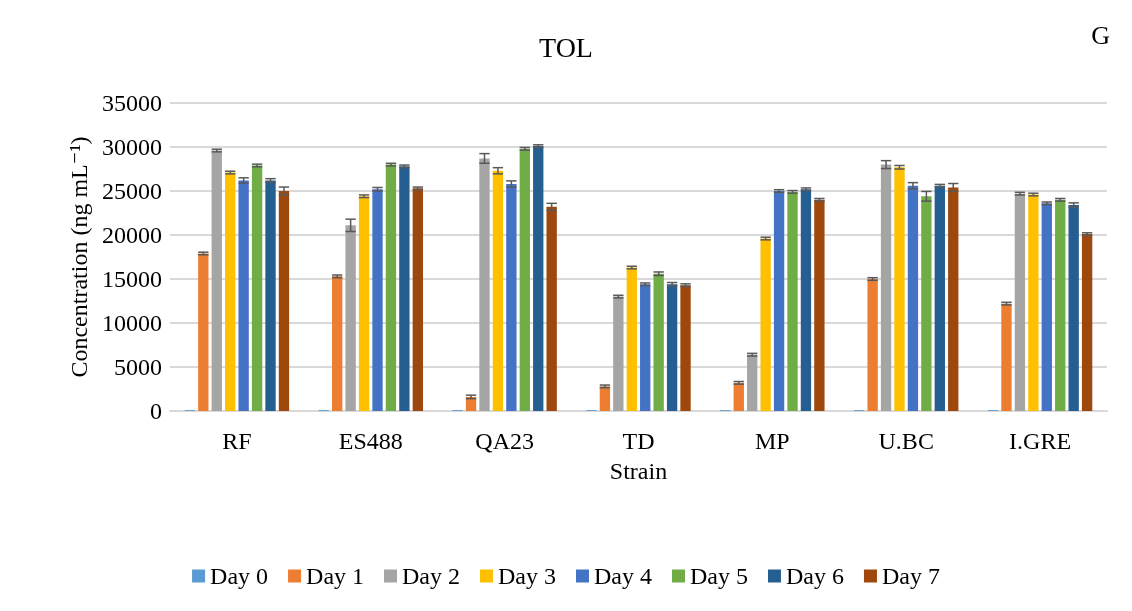 The width and height of the screenshot is (1132, 611). What do you see at coordinates (906, 441) in the screenshot?
I see `x-tick-label: U.BC` at bounding box center [906, 441].